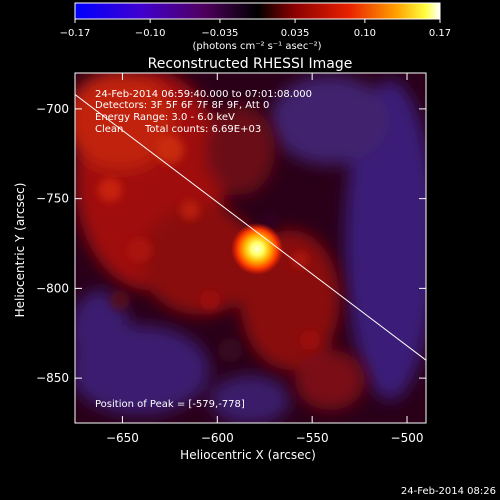 Image resolution: width=500 pixels, height=500 pixels. I want to click on colorbar-ticks: −0.17 −0.10 −0.035 0.035 0.10 0.17, so click(255, 29).